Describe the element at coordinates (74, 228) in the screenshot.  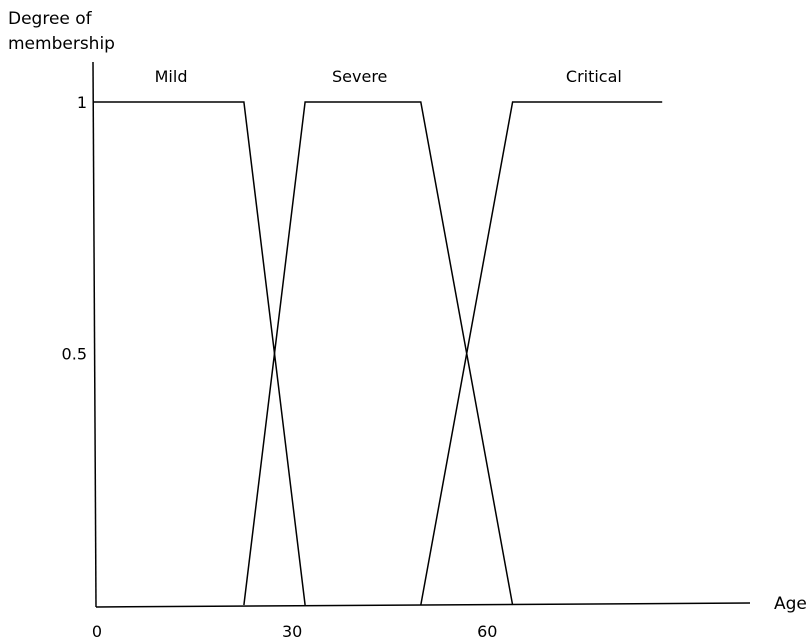
I see `y-tick-labels: 0.51` at that location.